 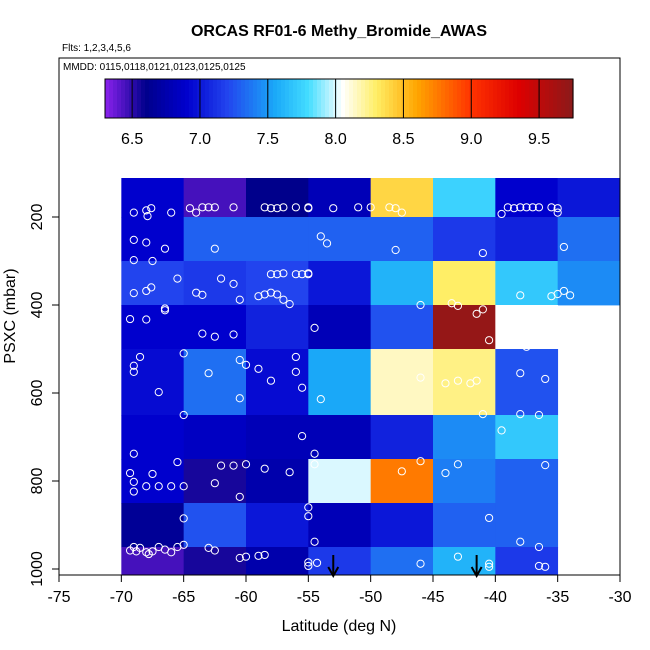 What do you see at coordinates (37, 393) in the screenshot?
I see `y-tick-label: 600` at bounding box center [37, 393].